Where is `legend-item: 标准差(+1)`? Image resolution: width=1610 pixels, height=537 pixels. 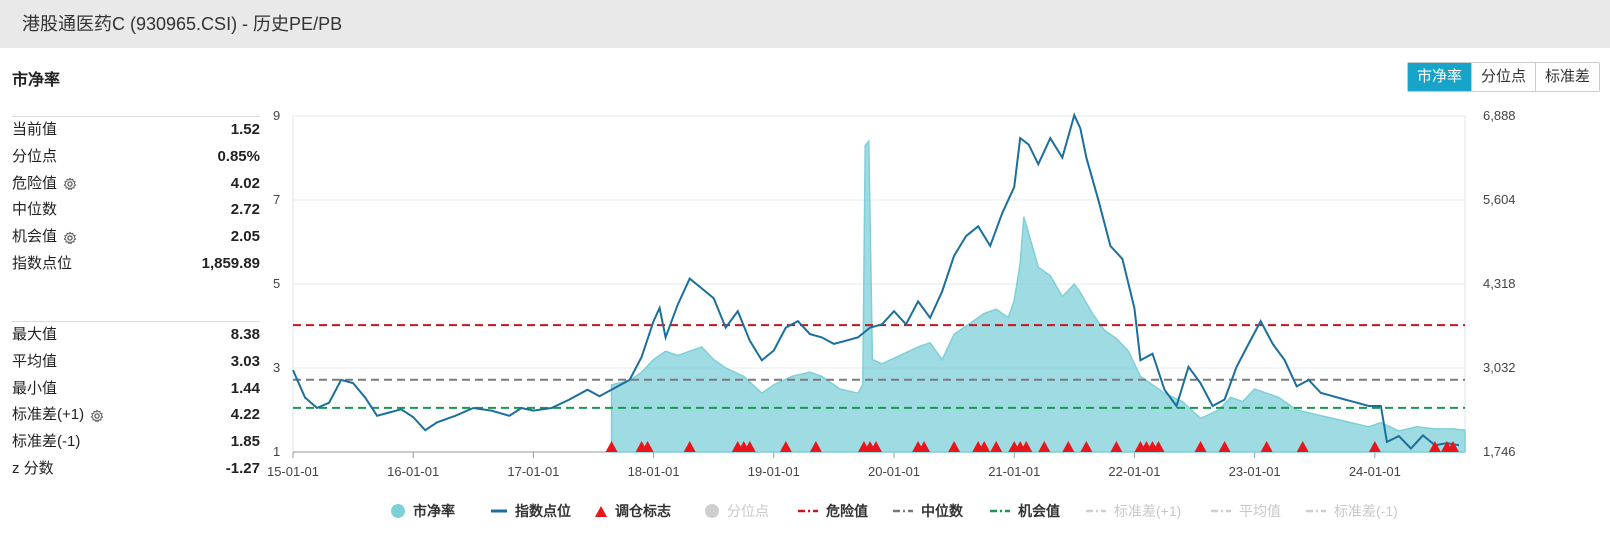 legend-item: 标准差(+1) is located at coordinates (1133, 511).